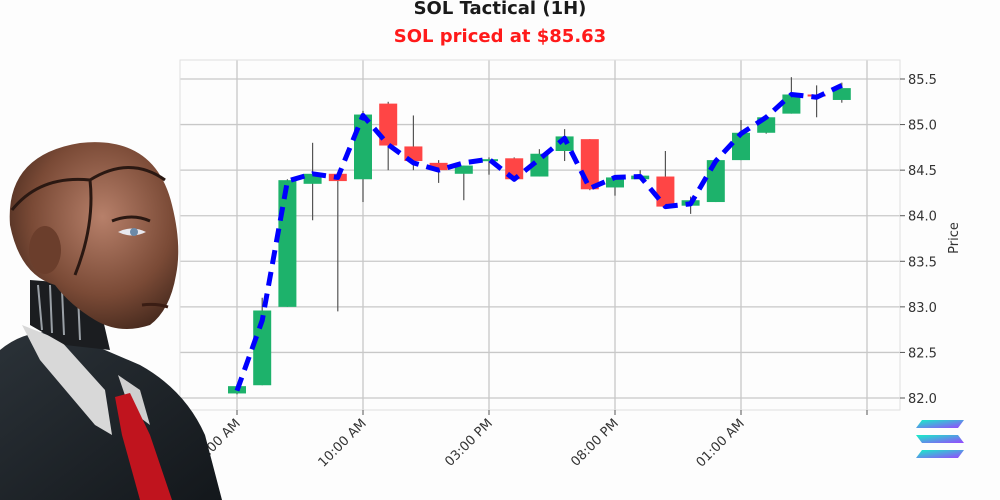 Image resolution: width=1000 pixels, height=500 pixels. Describe the element at coordinates (918, 240) in the screenshot. I see `y-axis: 82.0 82.5 83.0 83.5 84.0 84.5 85.0 85.5` at that location.